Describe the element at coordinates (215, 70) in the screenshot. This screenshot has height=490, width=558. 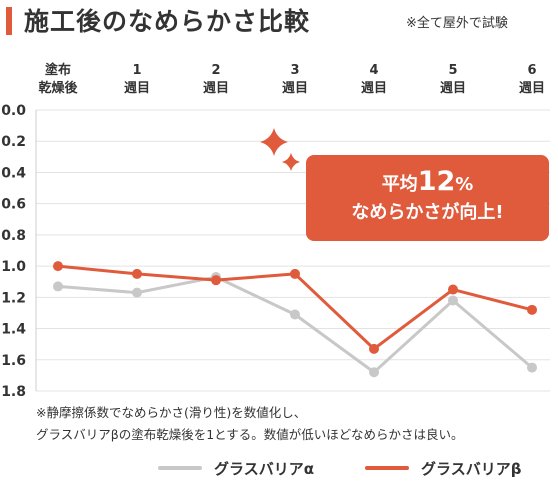
I see `x-tick-label-line1: 2` at that location.